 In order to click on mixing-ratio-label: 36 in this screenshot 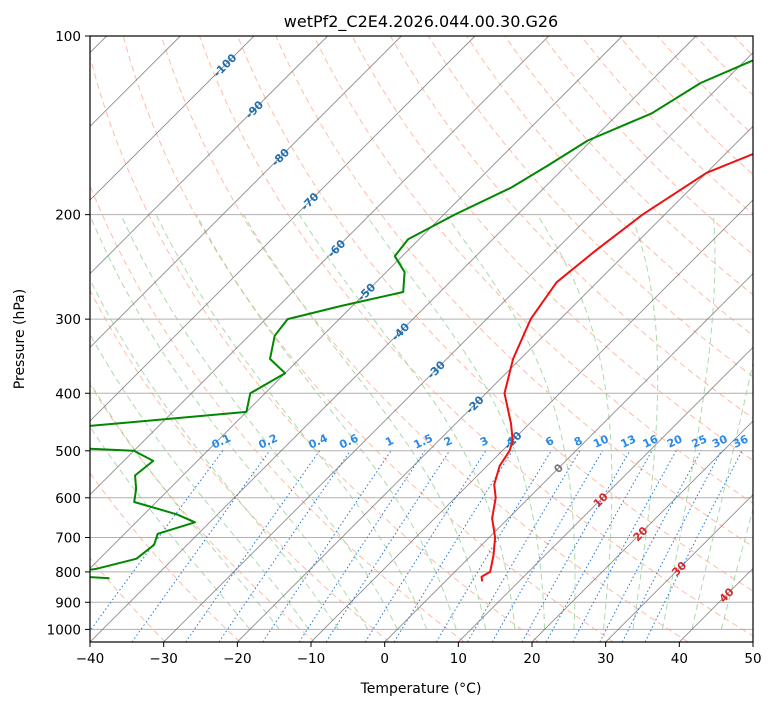, I will do `click(741, 441)`.